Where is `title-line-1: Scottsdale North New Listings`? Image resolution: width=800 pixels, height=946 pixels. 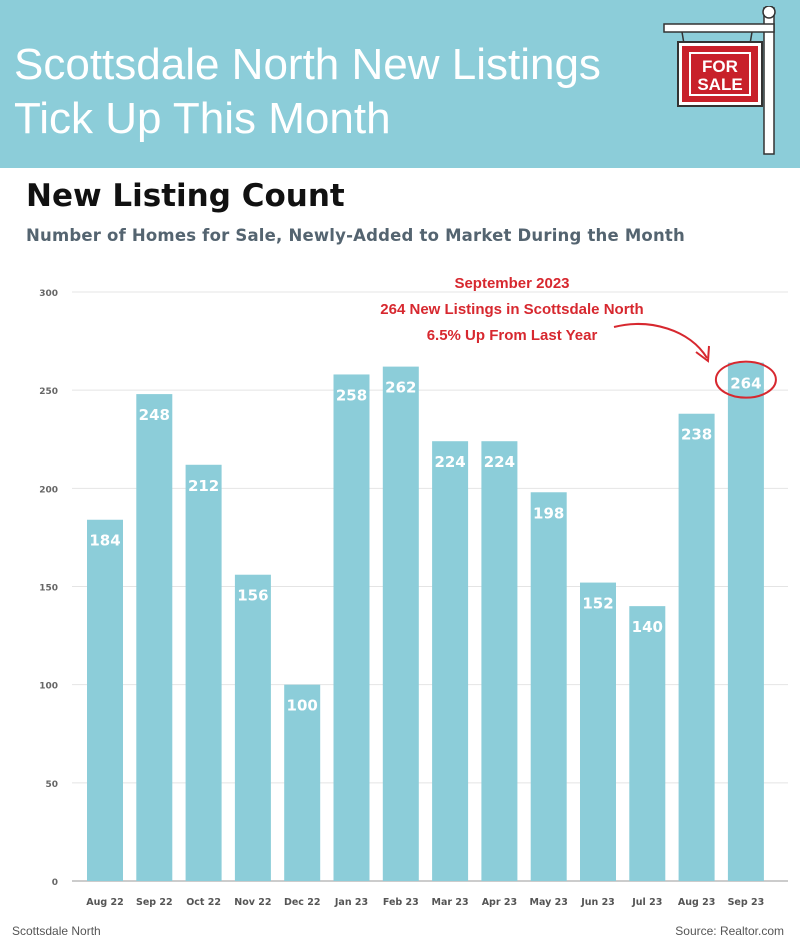 title-line-1: Scottsdale North New Listings is located at coordinates (307, 64).